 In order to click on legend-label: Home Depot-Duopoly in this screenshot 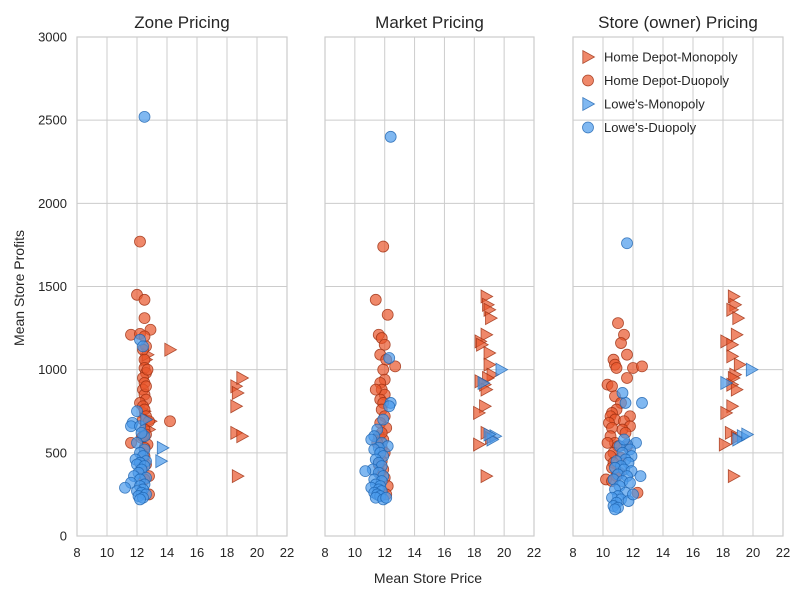, I will do `click(667, 80)`.